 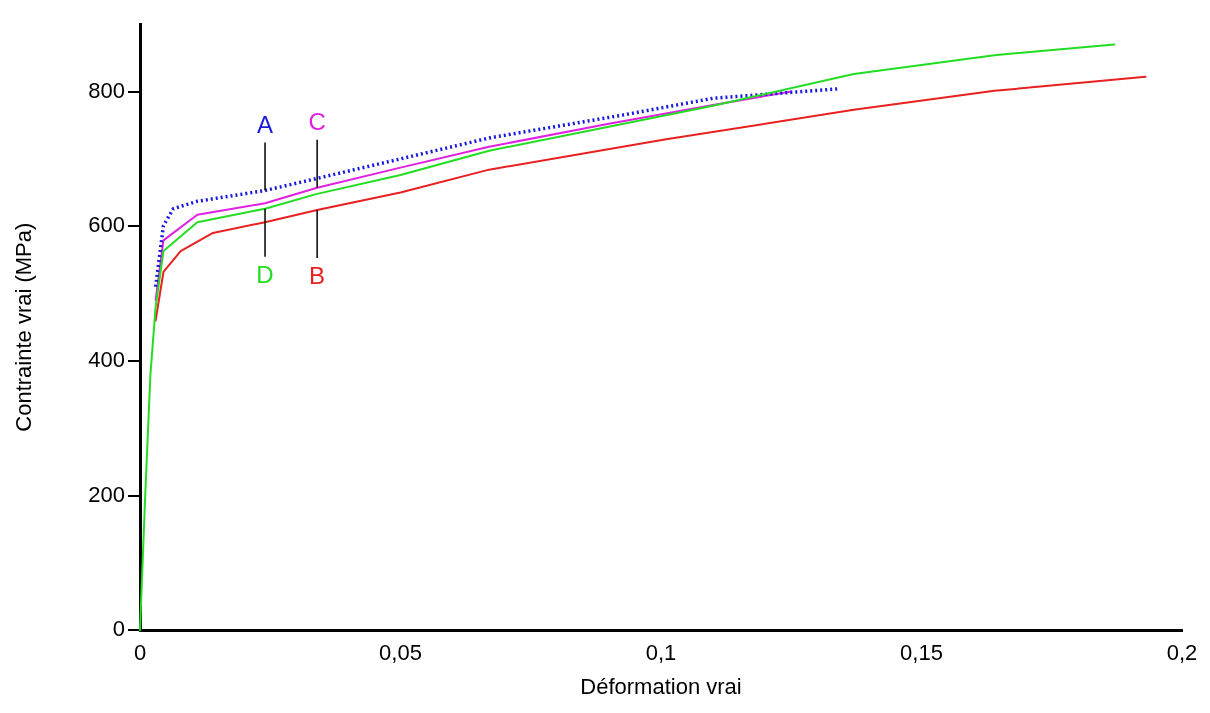 I want to click on y-tick-label: 200, so click(x=106, y=494).